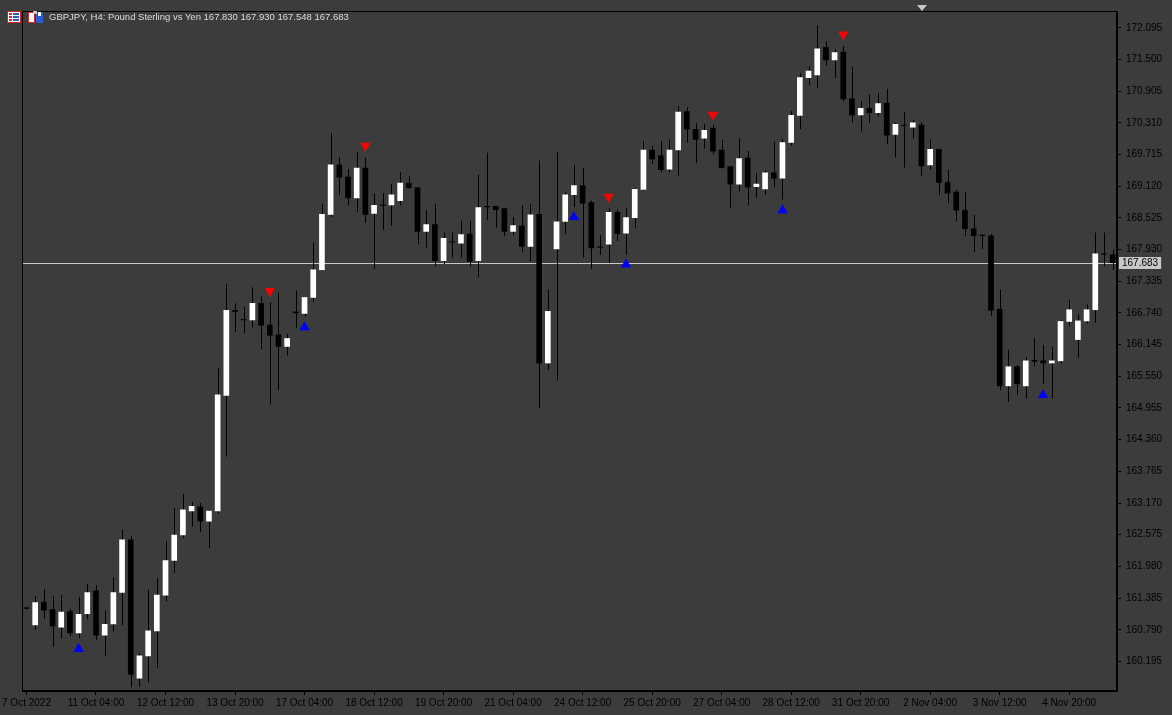 The width and height of the screenshot is (1172, 715). What do you see at coordinates (1144, 217) in the screenshot?
I see `y-tick-label: 168.525` at bounding box center [1144, 217].